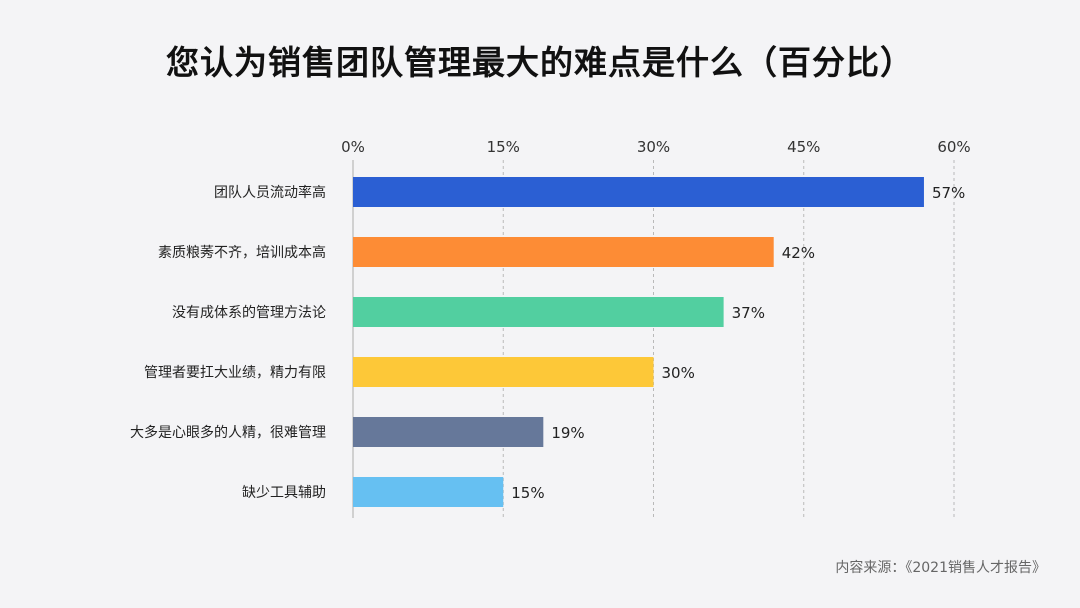 This screenshot has height=608, width=1080. What do you see at coordinates (748, 313) in the screenshot?
I see `data-label: 37%` at bounding box center [748, 313].